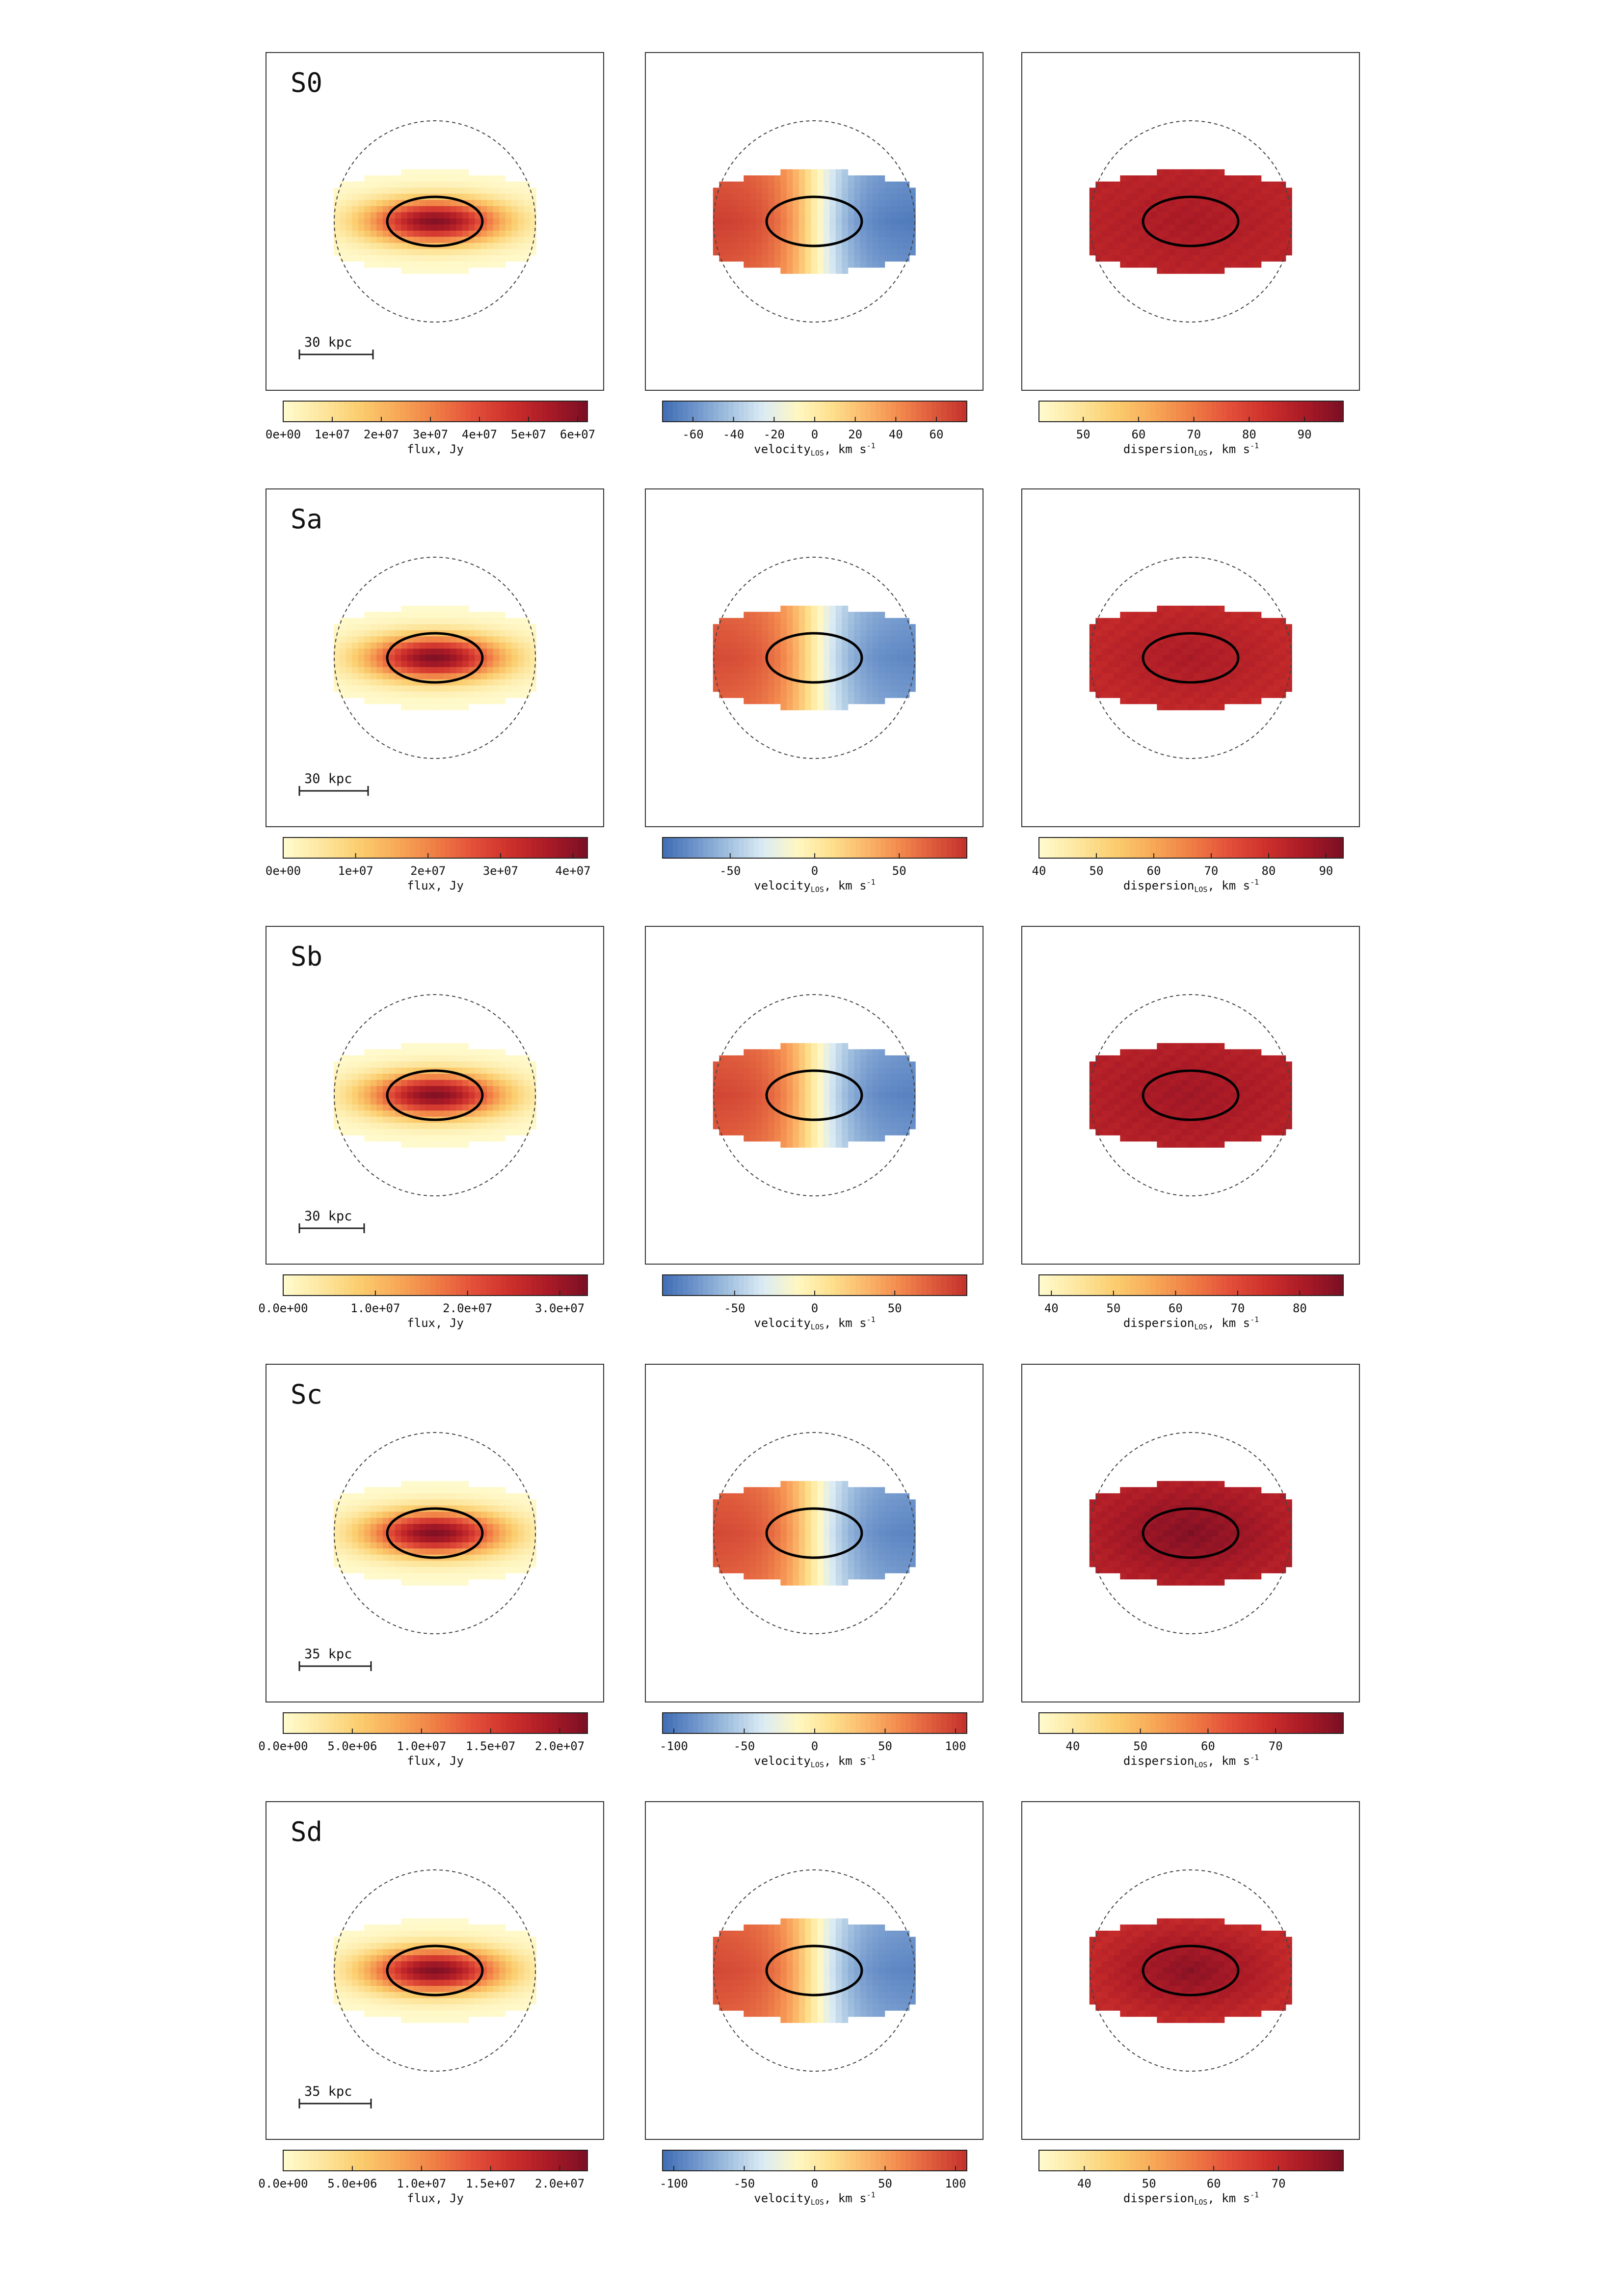  What do you see at coordinates (730, 871) in the screenshot?
I see `colorbar-tick-label: -50` at bounding box center [730, 871].